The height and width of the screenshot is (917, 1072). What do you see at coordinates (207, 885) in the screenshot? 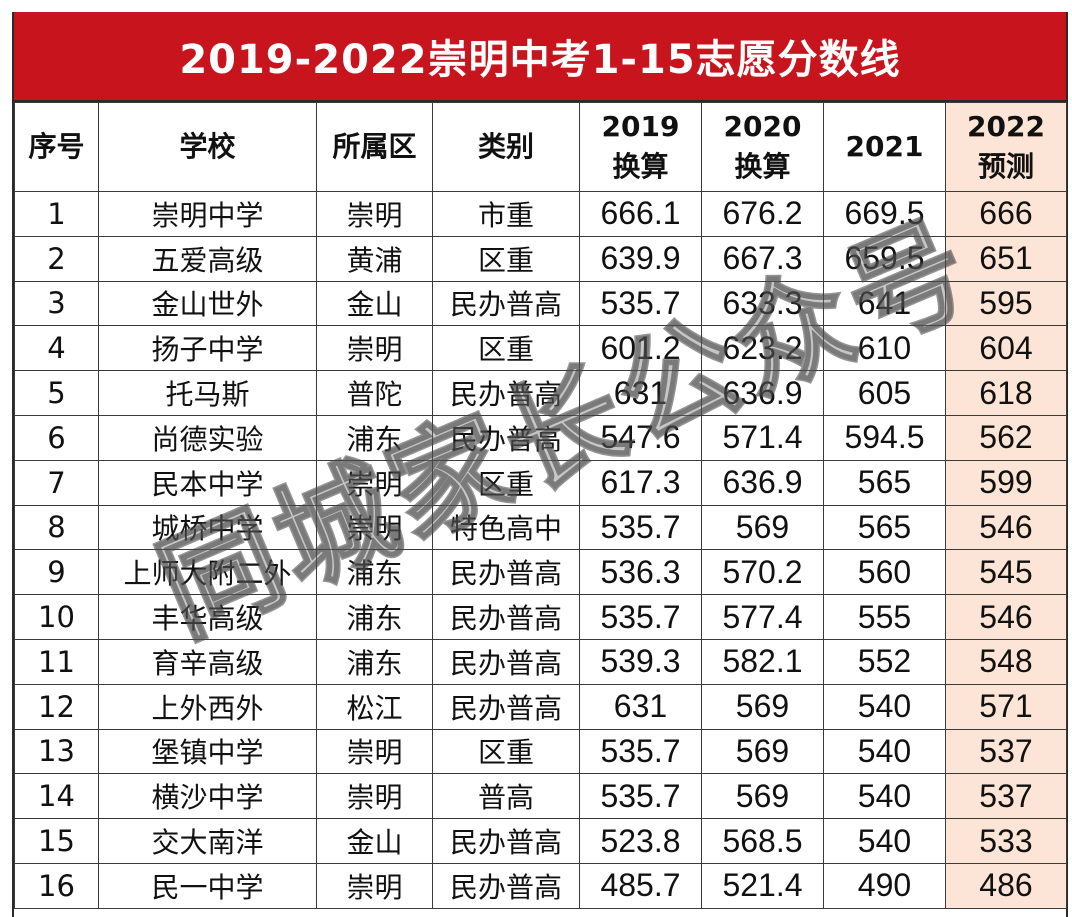
I see `cell-school: 民一中学` at bounding box center [207, 885].